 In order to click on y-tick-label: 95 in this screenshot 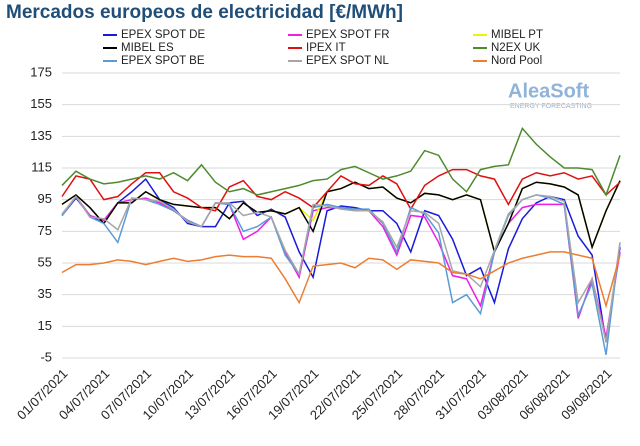, I will do `click(45, 198)`.